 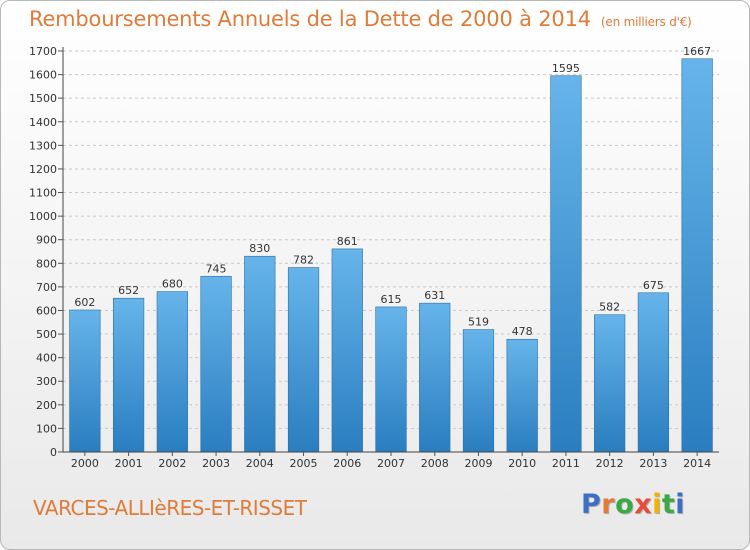 I want to click on data-label: 631, so click(x=434, y=295).